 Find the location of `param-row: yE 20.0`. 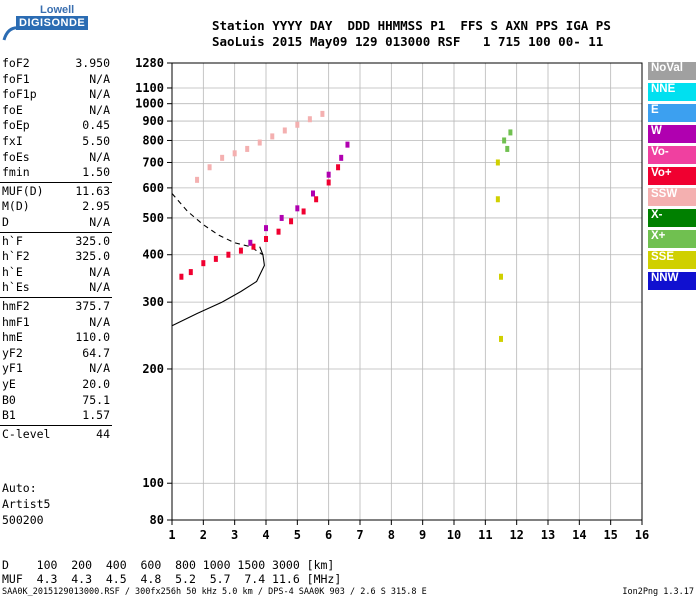

param-row: yE 20.0 is located at coordinates (56, 385).